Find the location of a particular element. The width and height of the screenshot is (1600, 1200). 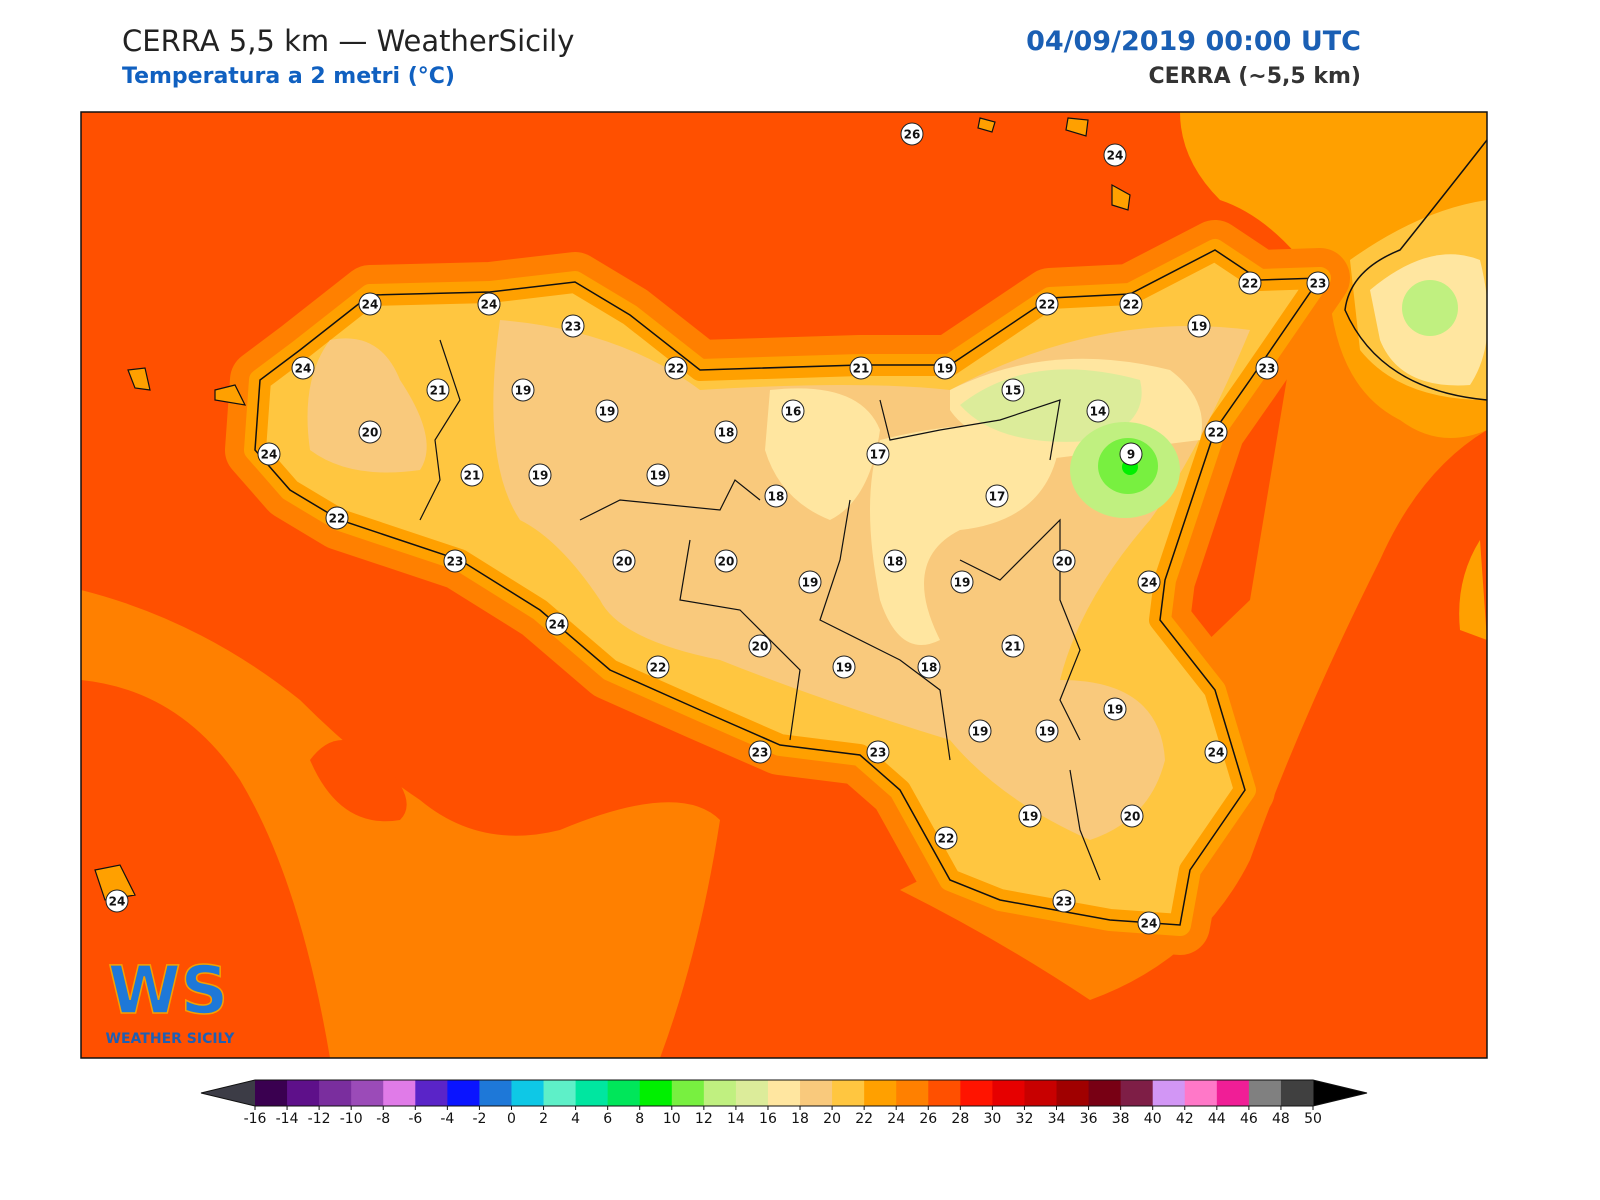

colorbar-tick-label: 26 is located at coordinates (928, 1119).